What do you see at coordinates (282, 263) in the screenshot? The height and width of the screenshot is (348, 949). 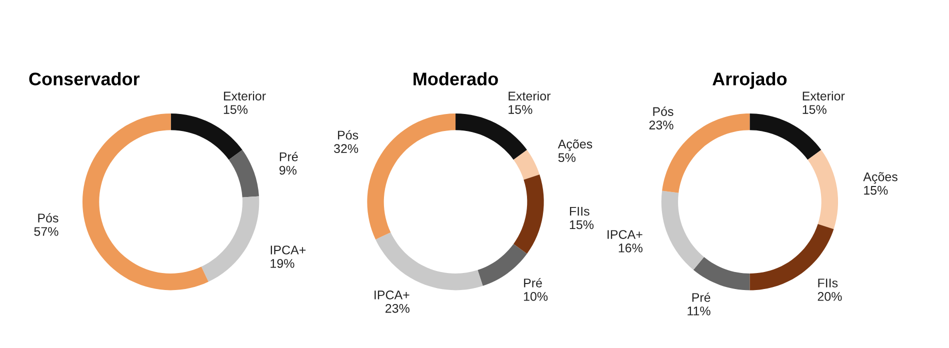 I see `data-label: 19%` at bounding box center [282, 263].